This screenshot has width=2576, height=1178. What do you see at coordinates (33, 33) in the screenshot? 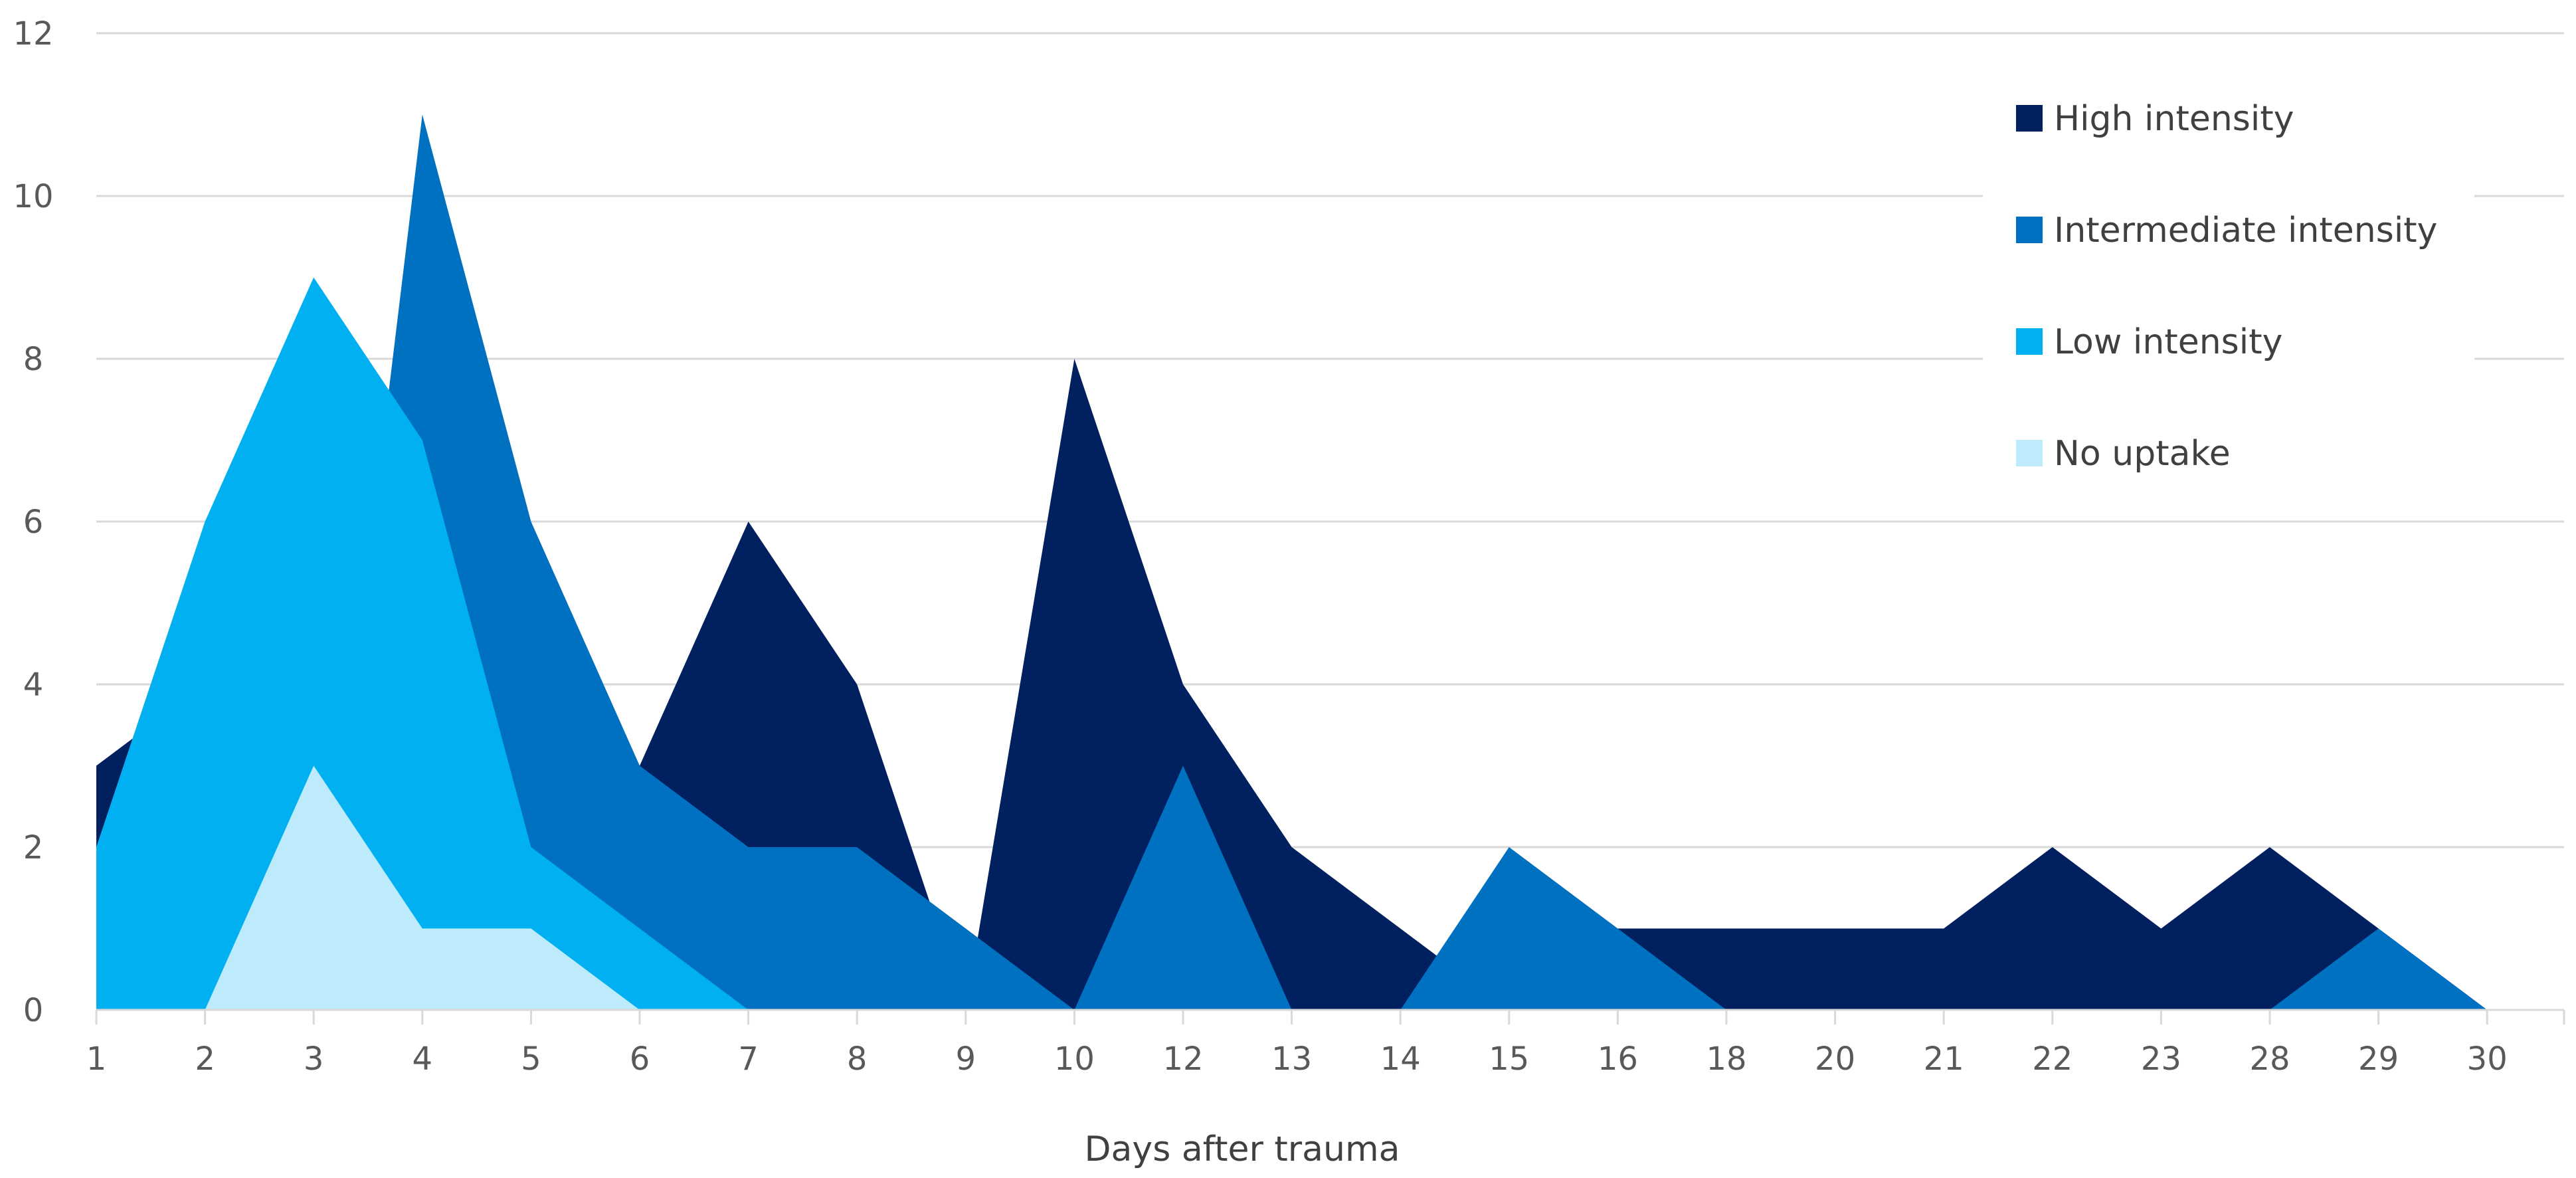
I see `y-tick-label: 12` at bounding box center [33, 33].